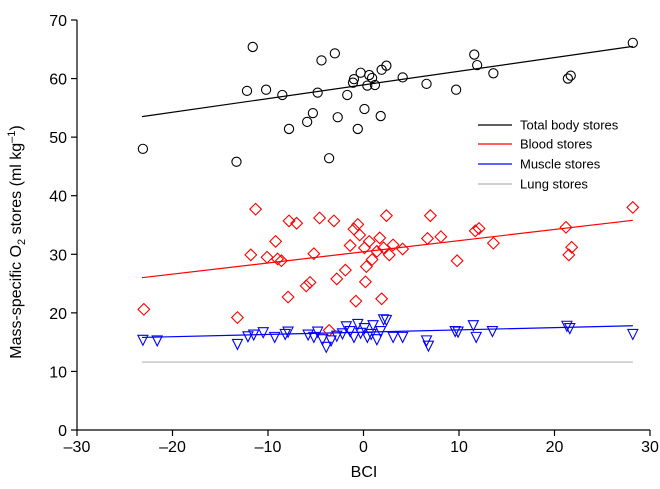 This screenshot has height=489, width=660. Describe the element at coordinates (16, 302) in the screenshot. I see `y-axis-label-prefix: Mass-specific O` at that location.